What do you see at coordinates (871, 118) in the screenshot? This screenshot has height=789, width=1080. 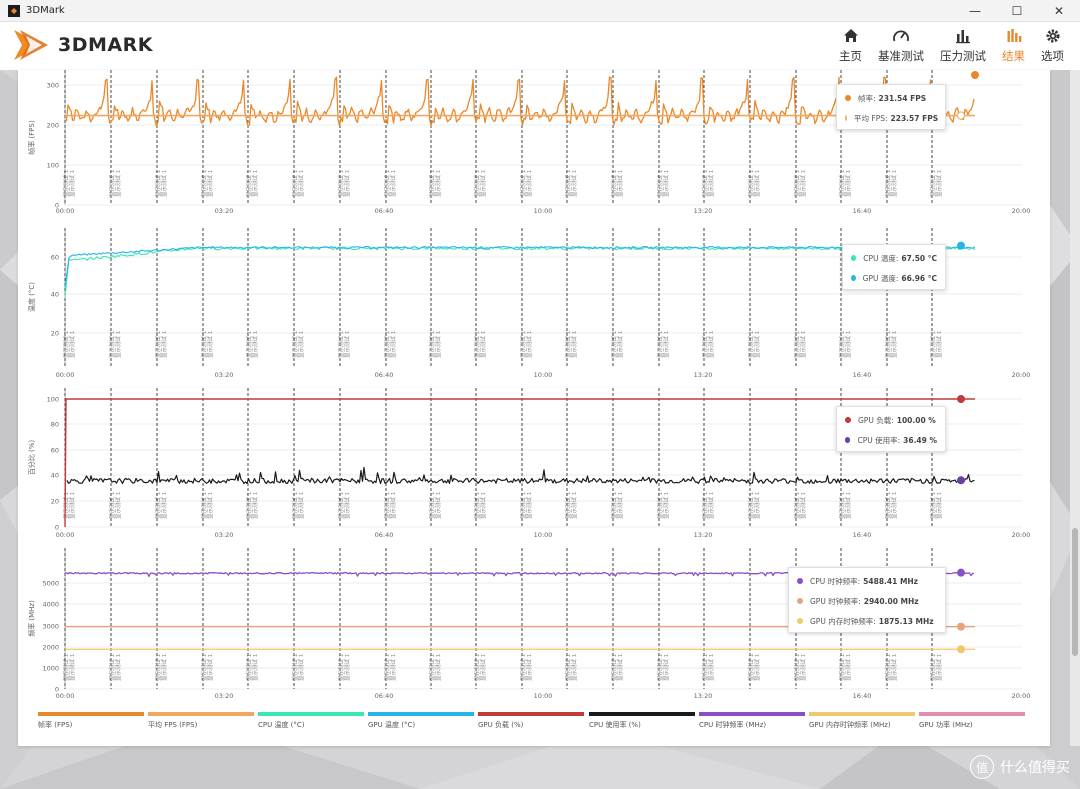 I see `tooltip-label: 平均 FPS:` at bounding box center [871, 118].